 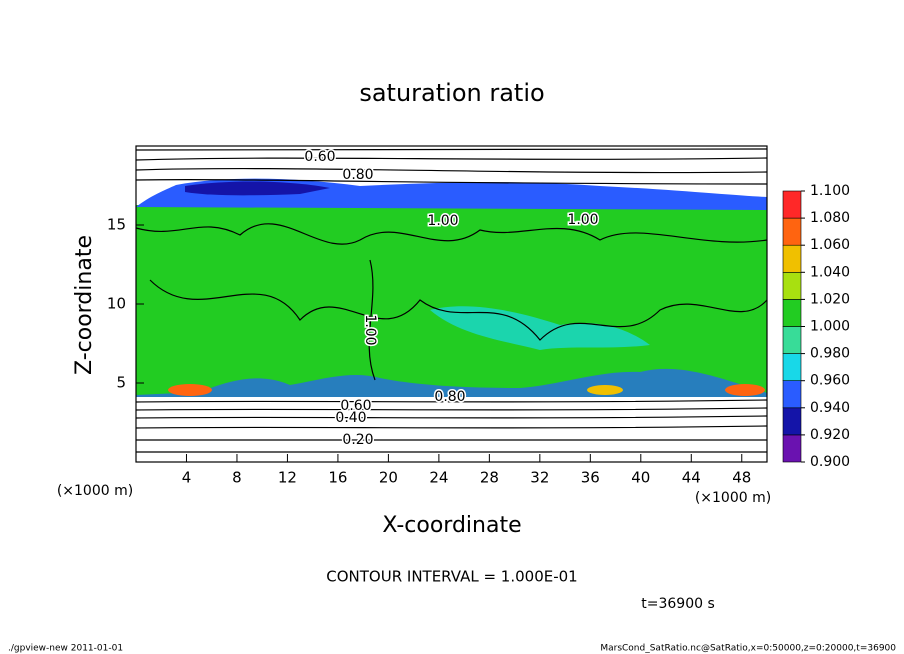 What do you see at coordinates (237, 478) in the screenshot?
I see `x-tick-label: 8` at bounding box center [237, 478].